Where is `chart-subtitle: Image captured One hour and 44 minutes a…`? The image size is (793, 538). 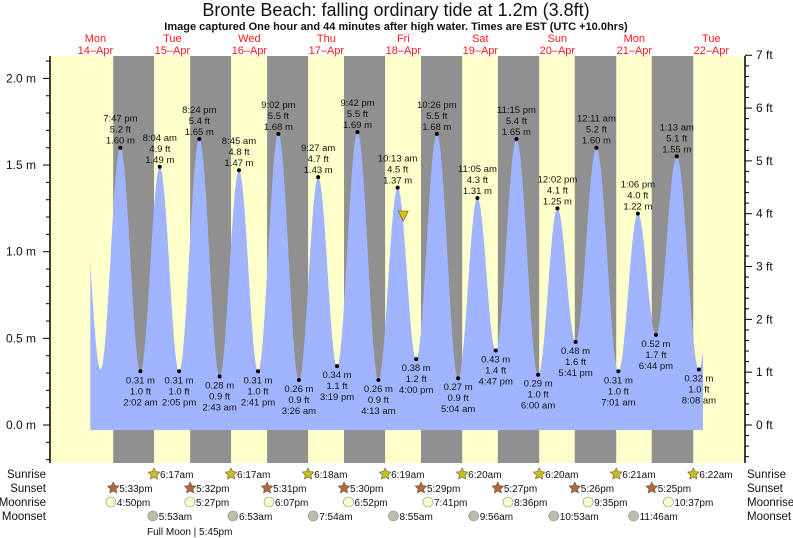
chart-subtitle: Image captured One hour and 44 minutes a… is located at coordinates (396, 27).